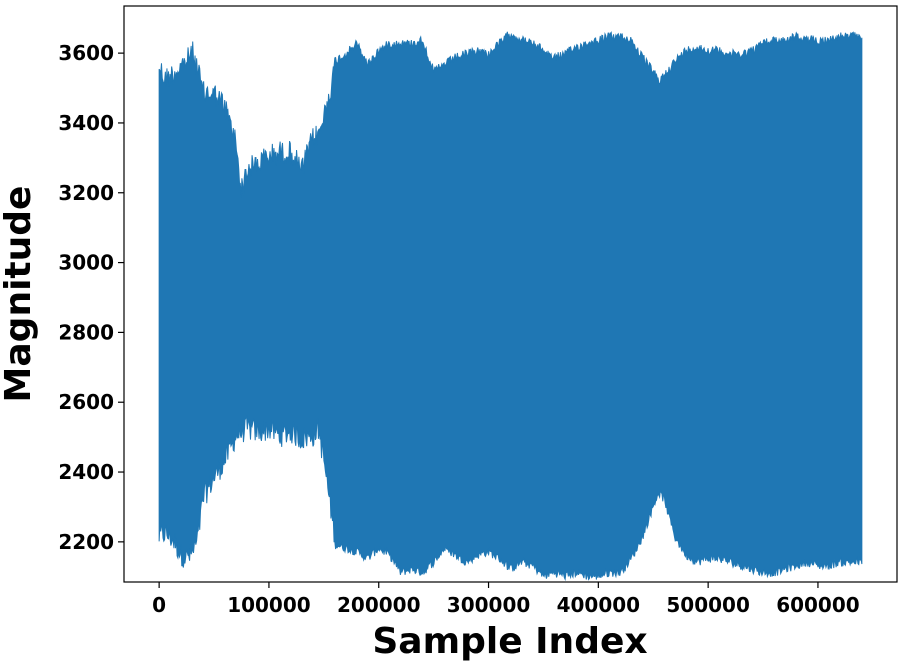 This screenshot has height=663, width=901. I want to click on y-axis-label: Magnitude, so click(19, 294).